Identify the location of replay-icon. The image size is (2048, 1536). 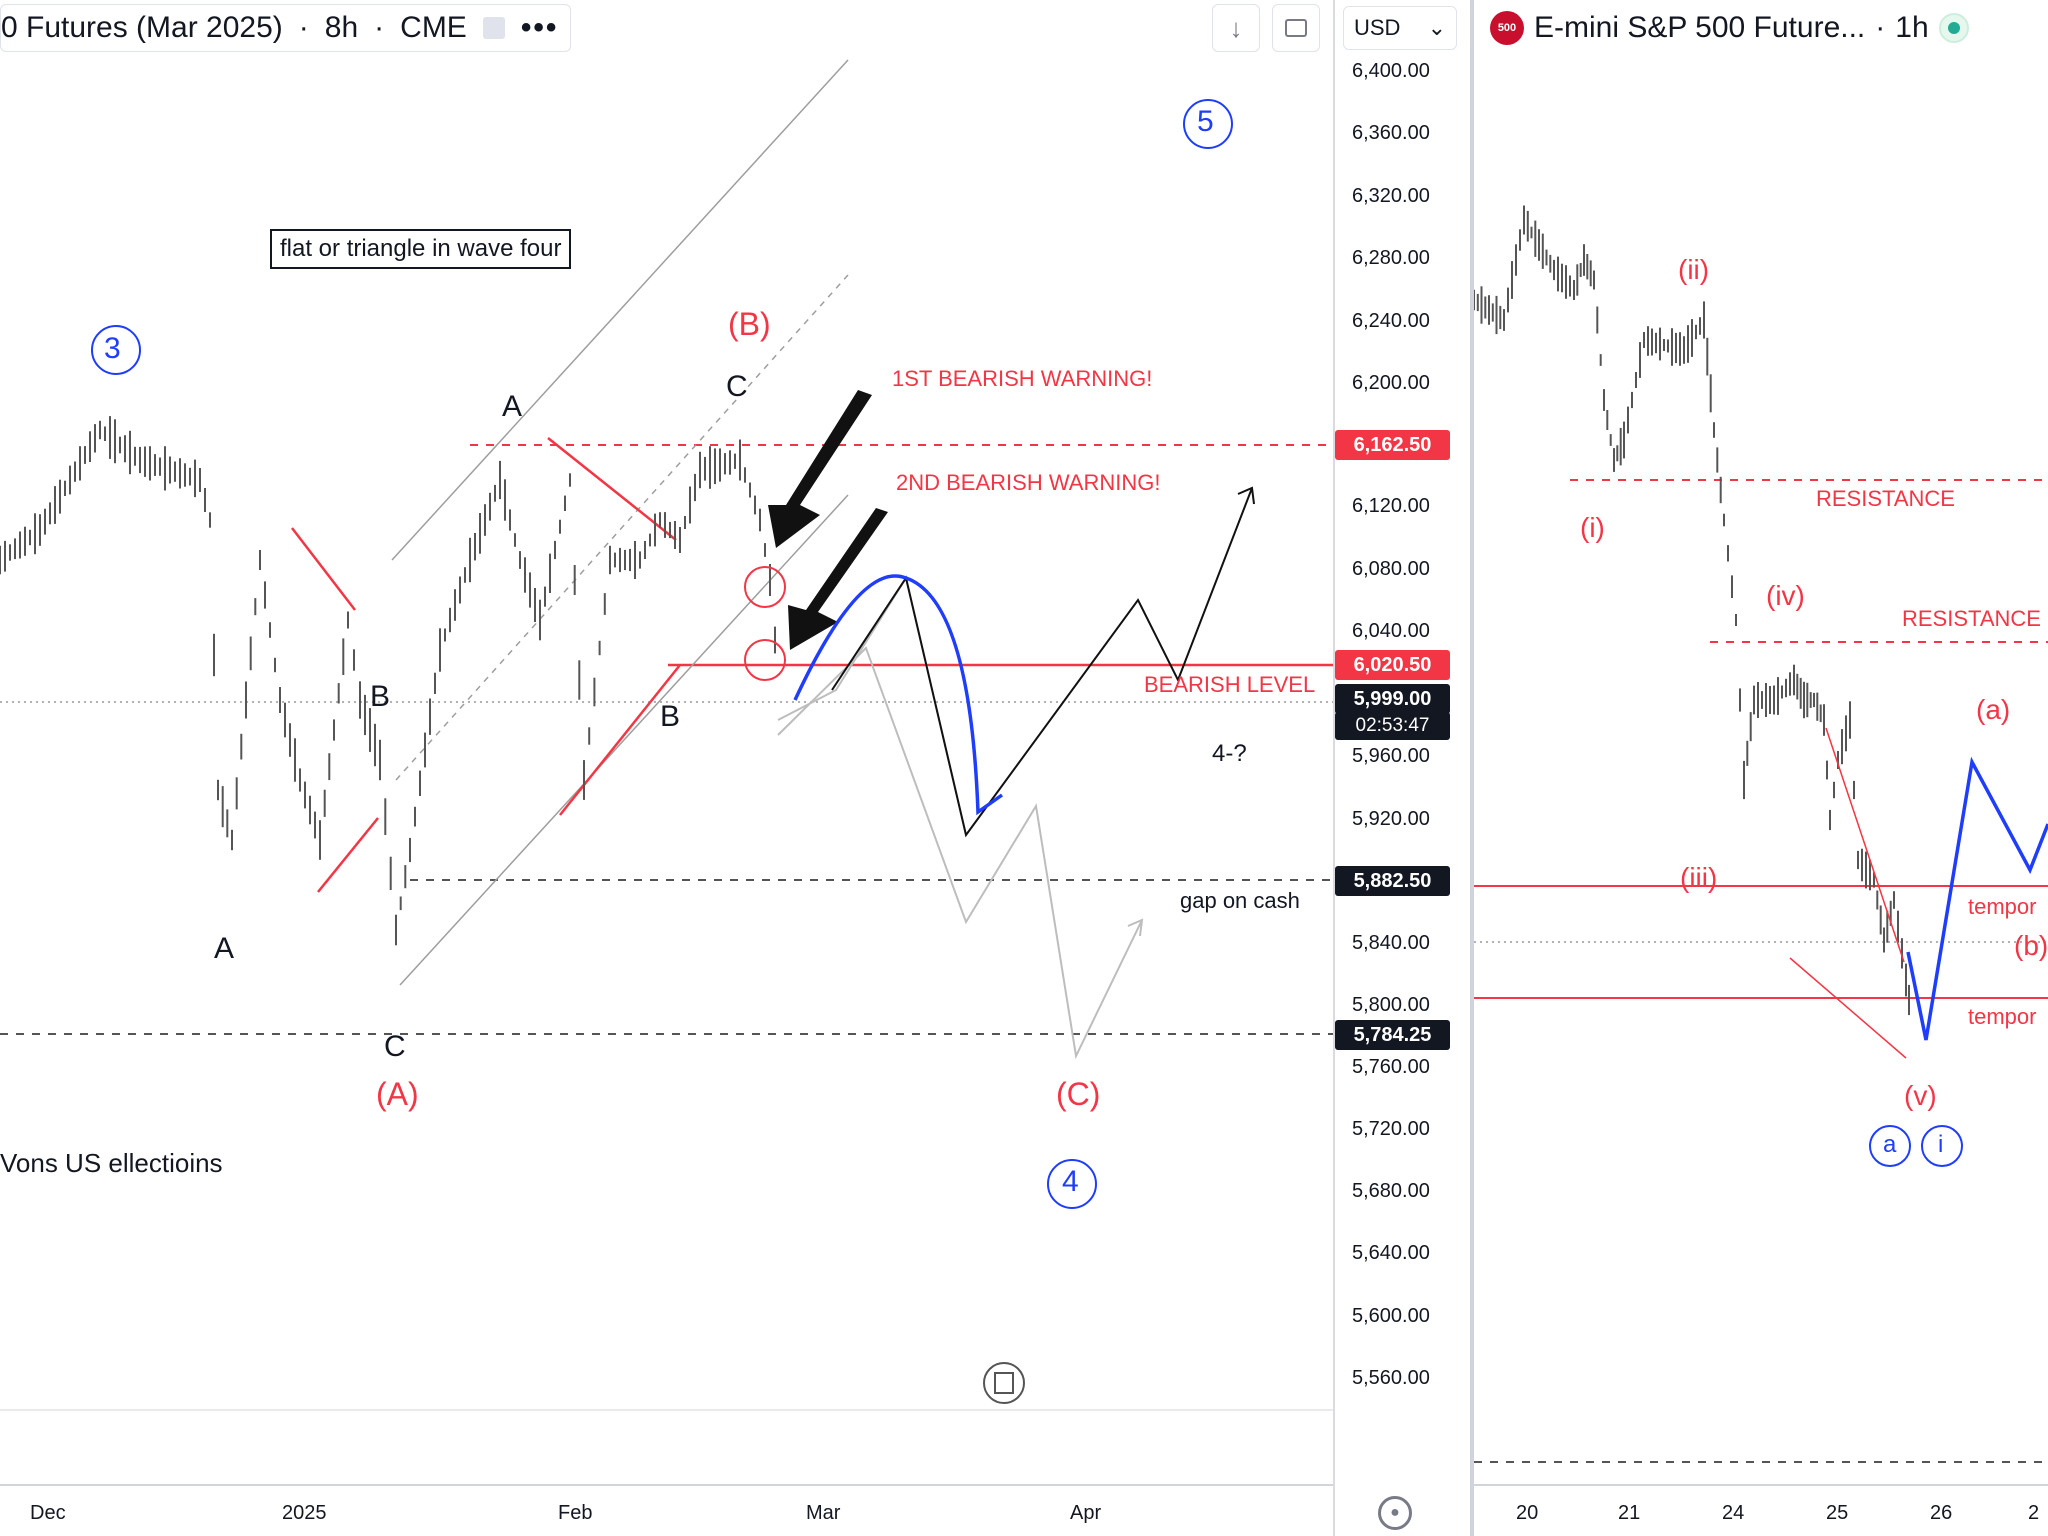
(1004, 1383).